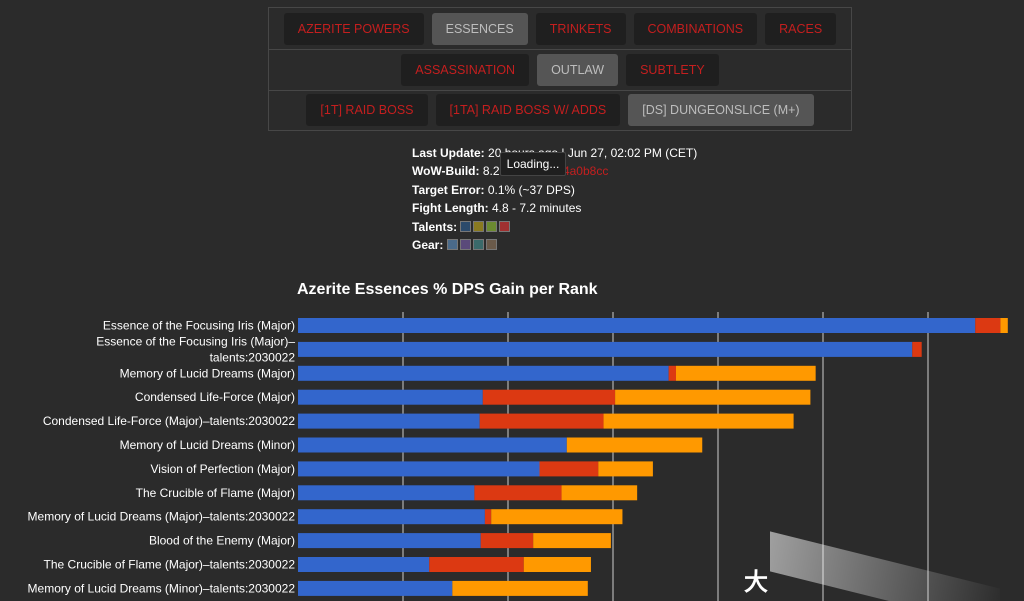 The height and width of the screenshot is (601, 1024). I want to click on category-label: Memory of Lucid Dreams (Major), so click(207, 373).